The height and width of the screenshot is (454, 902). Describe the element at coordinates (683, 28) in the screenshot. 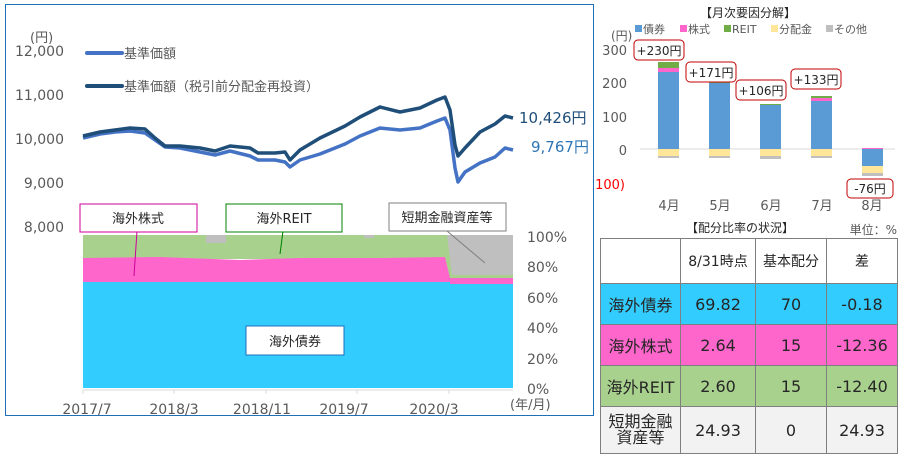

I see `legend-stock-swatch` at that location.